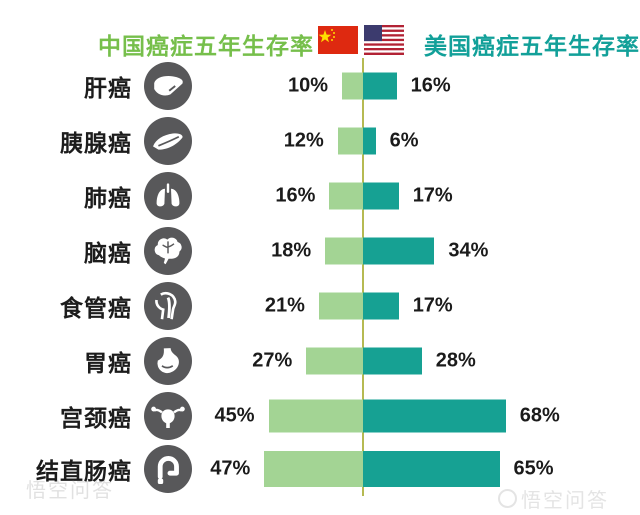 Image resolution: width=640 pixels, height=515 pixels. What do you see at coordinates (84, 471) in the screenshot?
I see `cancer-type-label: 结直肠癌` at bounding box center [84, 471].